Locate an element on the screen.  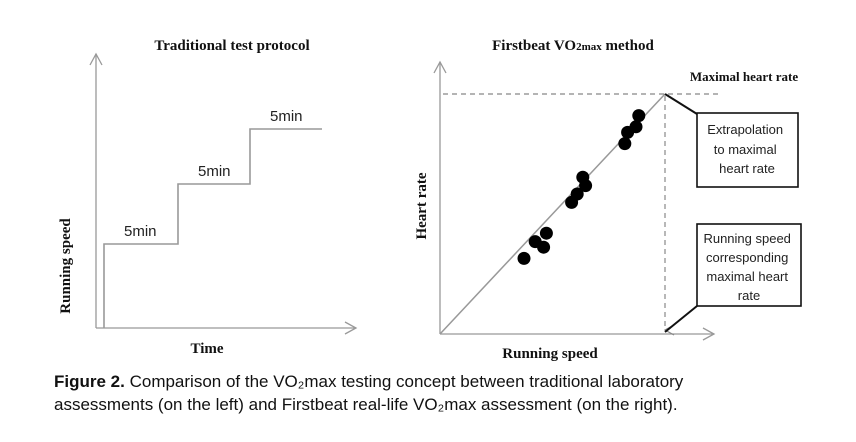
speed-callout-line is located at coordinates (681, 319).